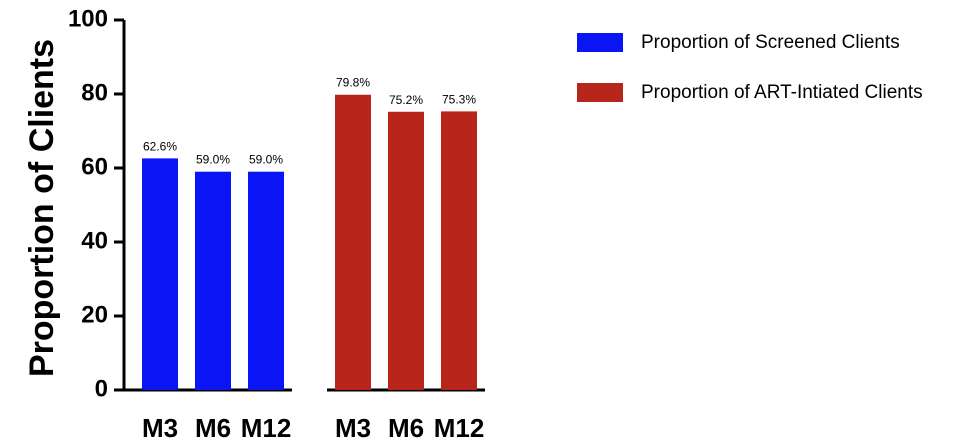 Image resolution: width=965 pixels, height=441 pixels. Describe the element at coordinates (94, 314) in the screenshot. I see `y-tick-label: 20` at that location.